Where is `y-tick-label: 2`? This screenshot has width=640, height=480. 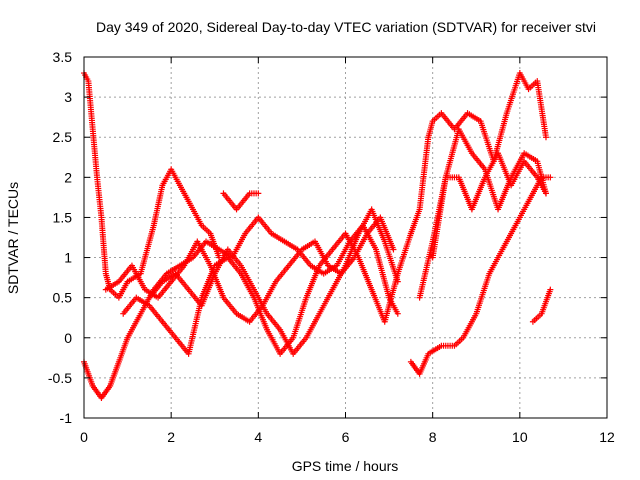
y-tick-label: 2 is located at coordinates (68, 177).